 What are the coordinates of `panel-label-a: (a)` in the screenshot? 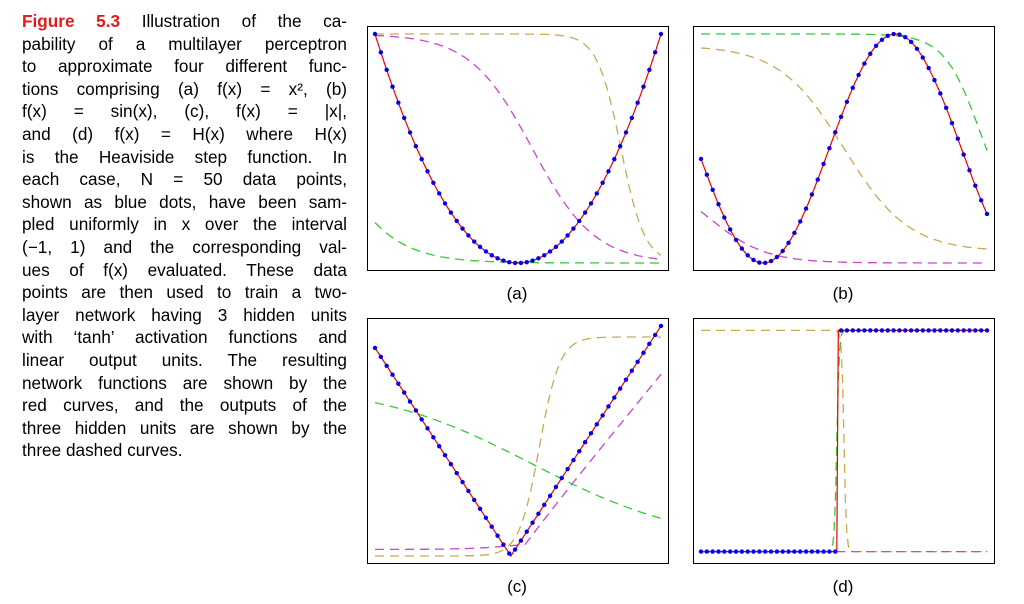 It's located at (517, 293).